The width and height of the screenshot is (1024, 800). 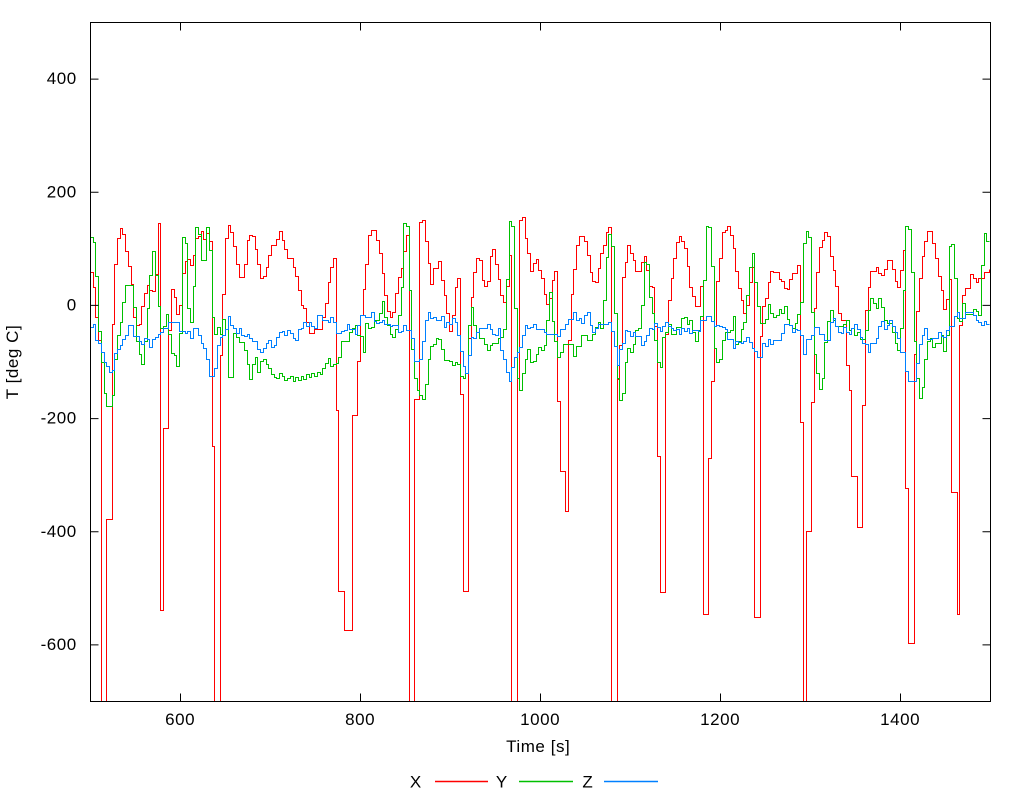 I want to click on svg-text: X, so click(x=416, y=782).